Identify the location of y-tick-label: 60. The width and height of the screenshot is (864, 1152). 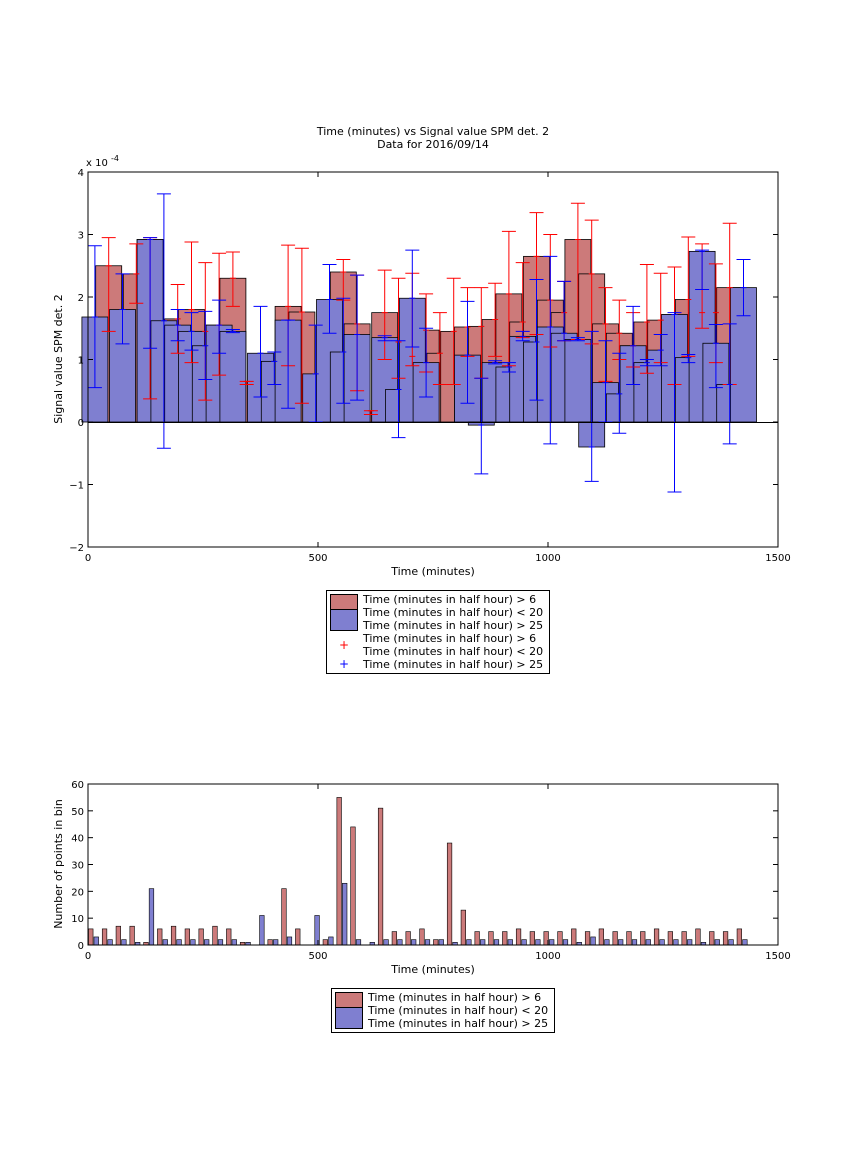
(77, 785).